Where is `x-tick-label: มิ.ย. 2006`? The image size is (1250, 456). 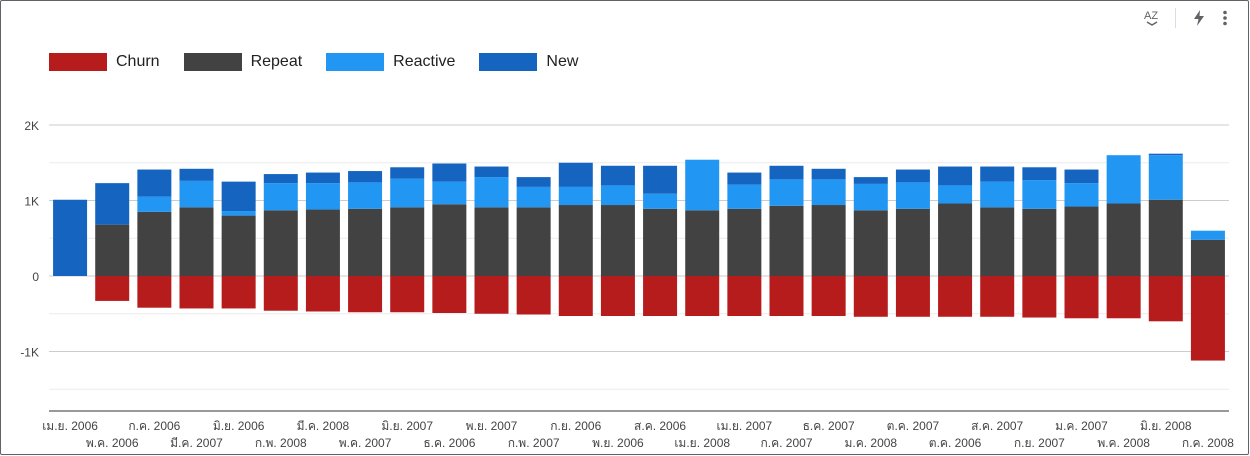
x-tick-label: มิ.ย. 2006 is located at coordinates (239, 426).